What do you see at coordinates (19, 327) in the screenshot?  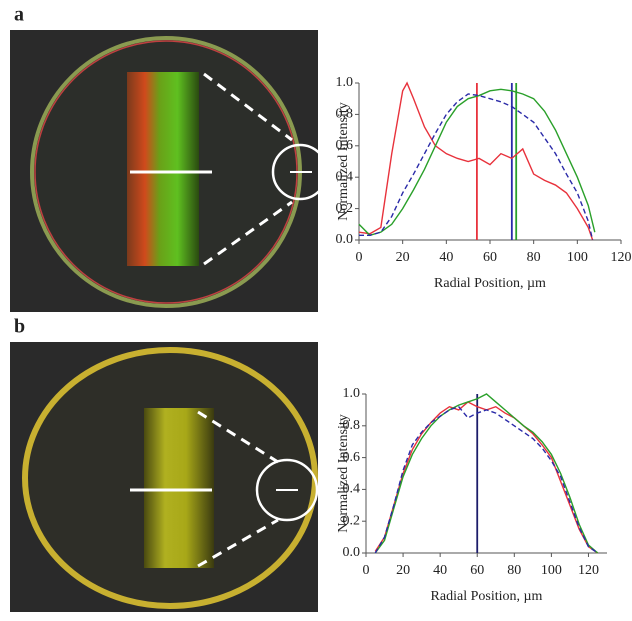 I see `panel-label: b` at bounding box center [19, 327].